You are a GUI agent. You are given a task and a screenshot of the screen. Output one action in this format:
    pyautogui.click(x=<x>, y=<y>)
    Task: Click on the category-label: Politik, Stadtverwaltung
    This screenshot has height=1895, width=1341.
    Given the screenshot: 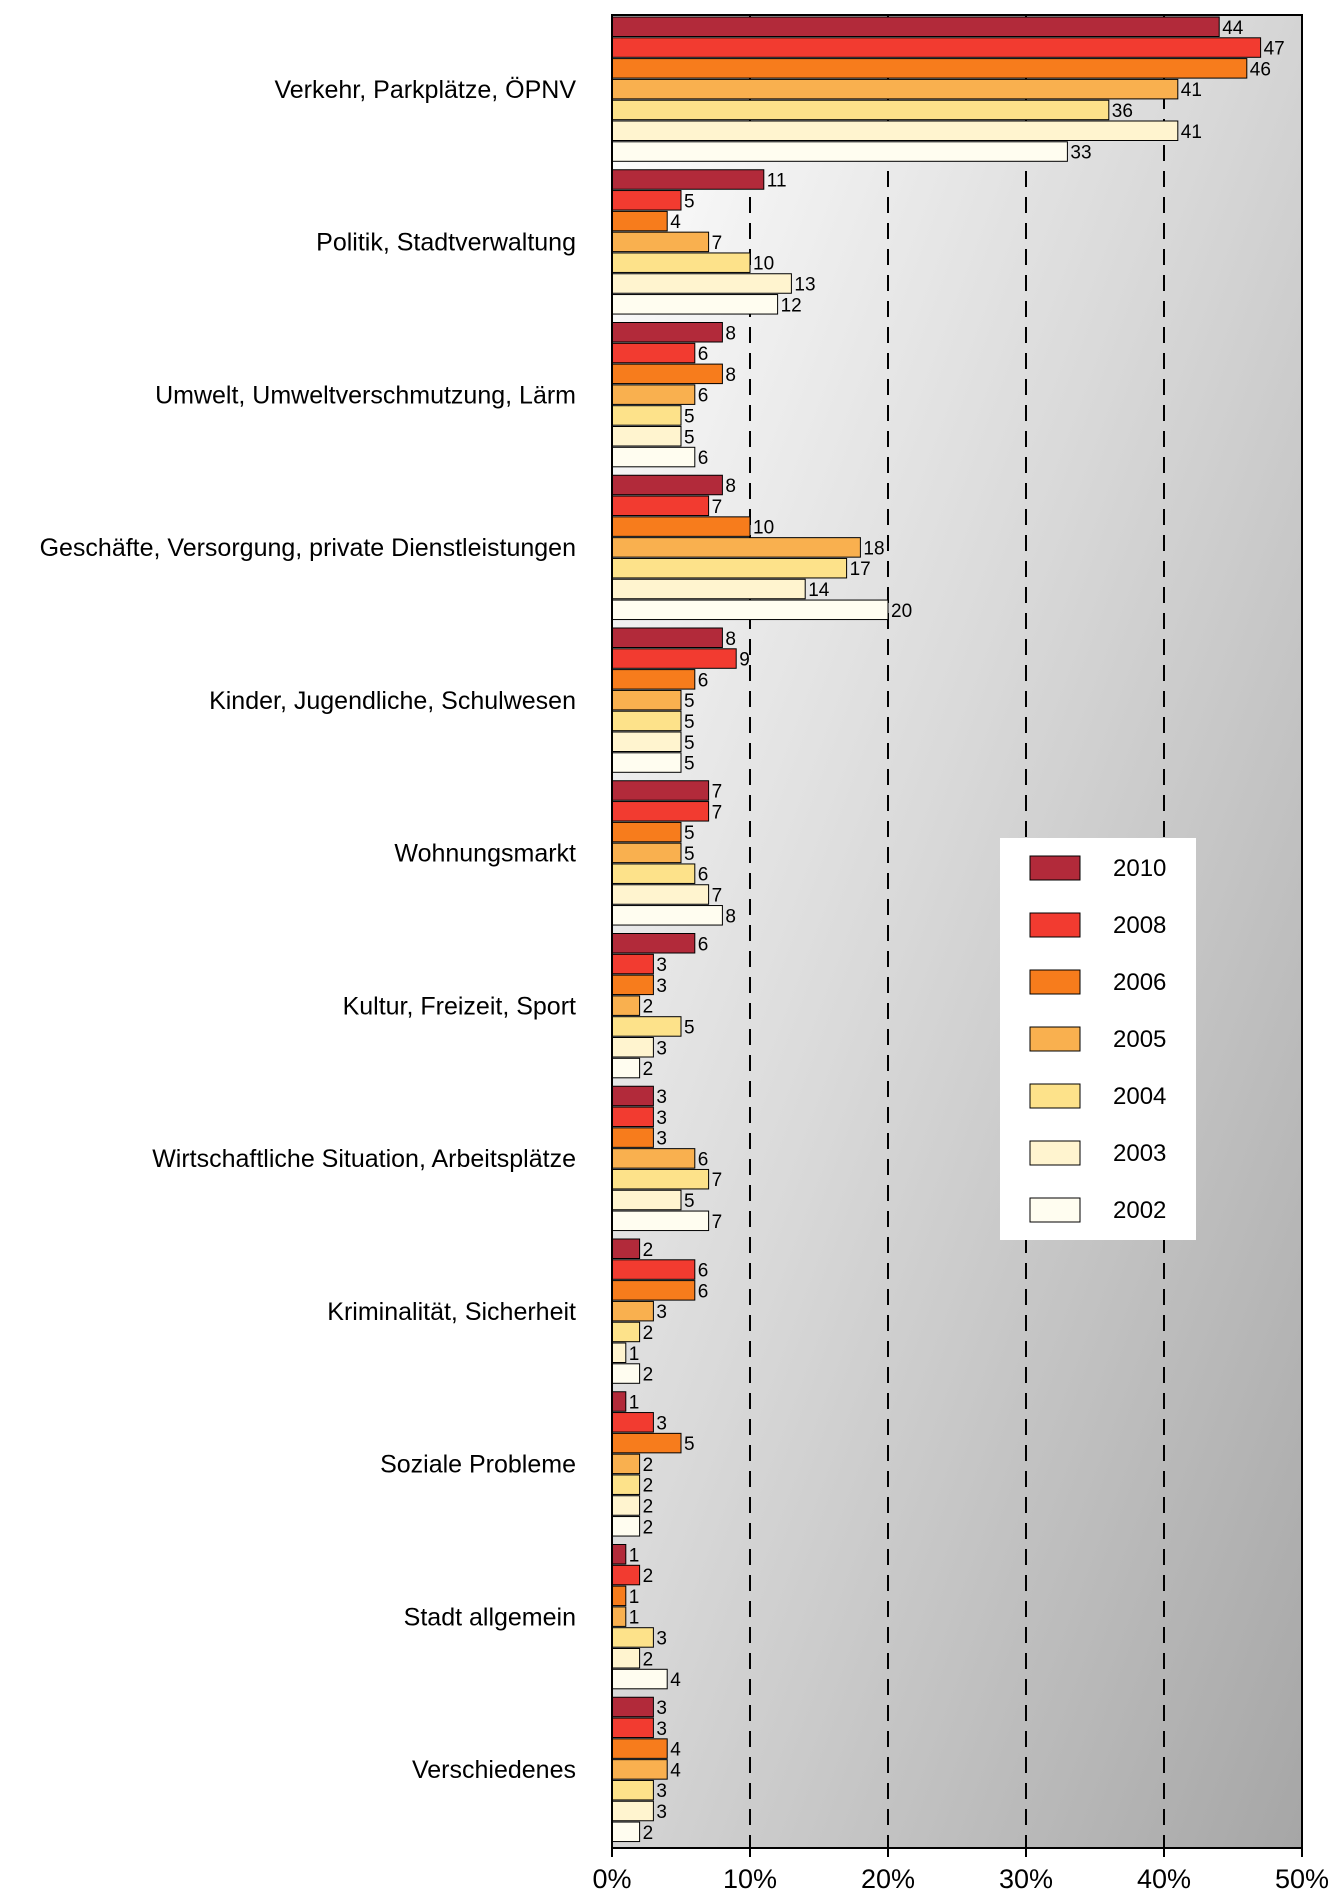 What is the action you would take?
    pyautogui.click(x=446, y=243)
    